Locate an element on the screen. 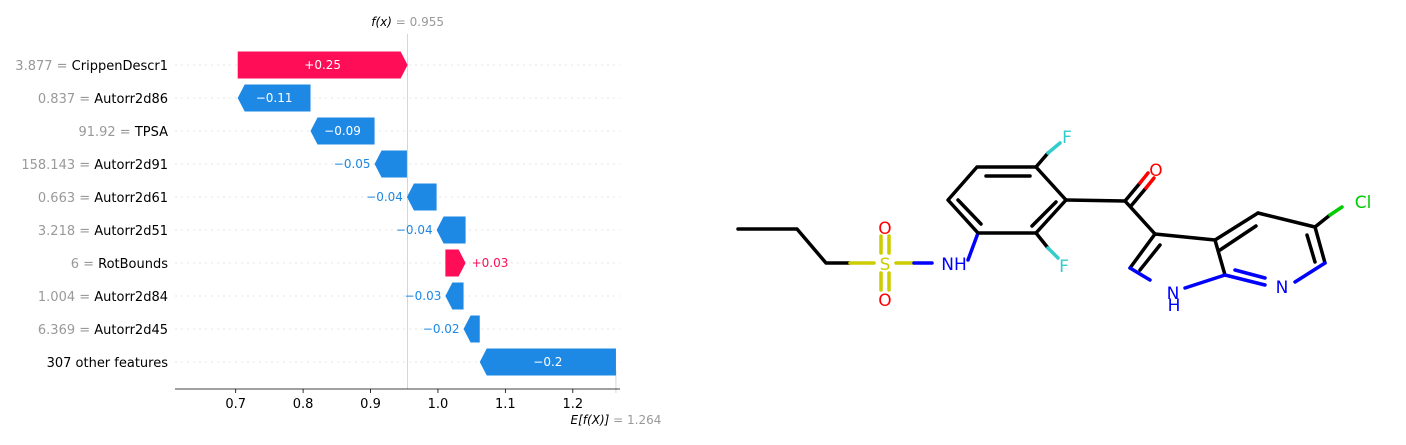  bar-value-label: −0.05 is located at coordinates (352, 164).